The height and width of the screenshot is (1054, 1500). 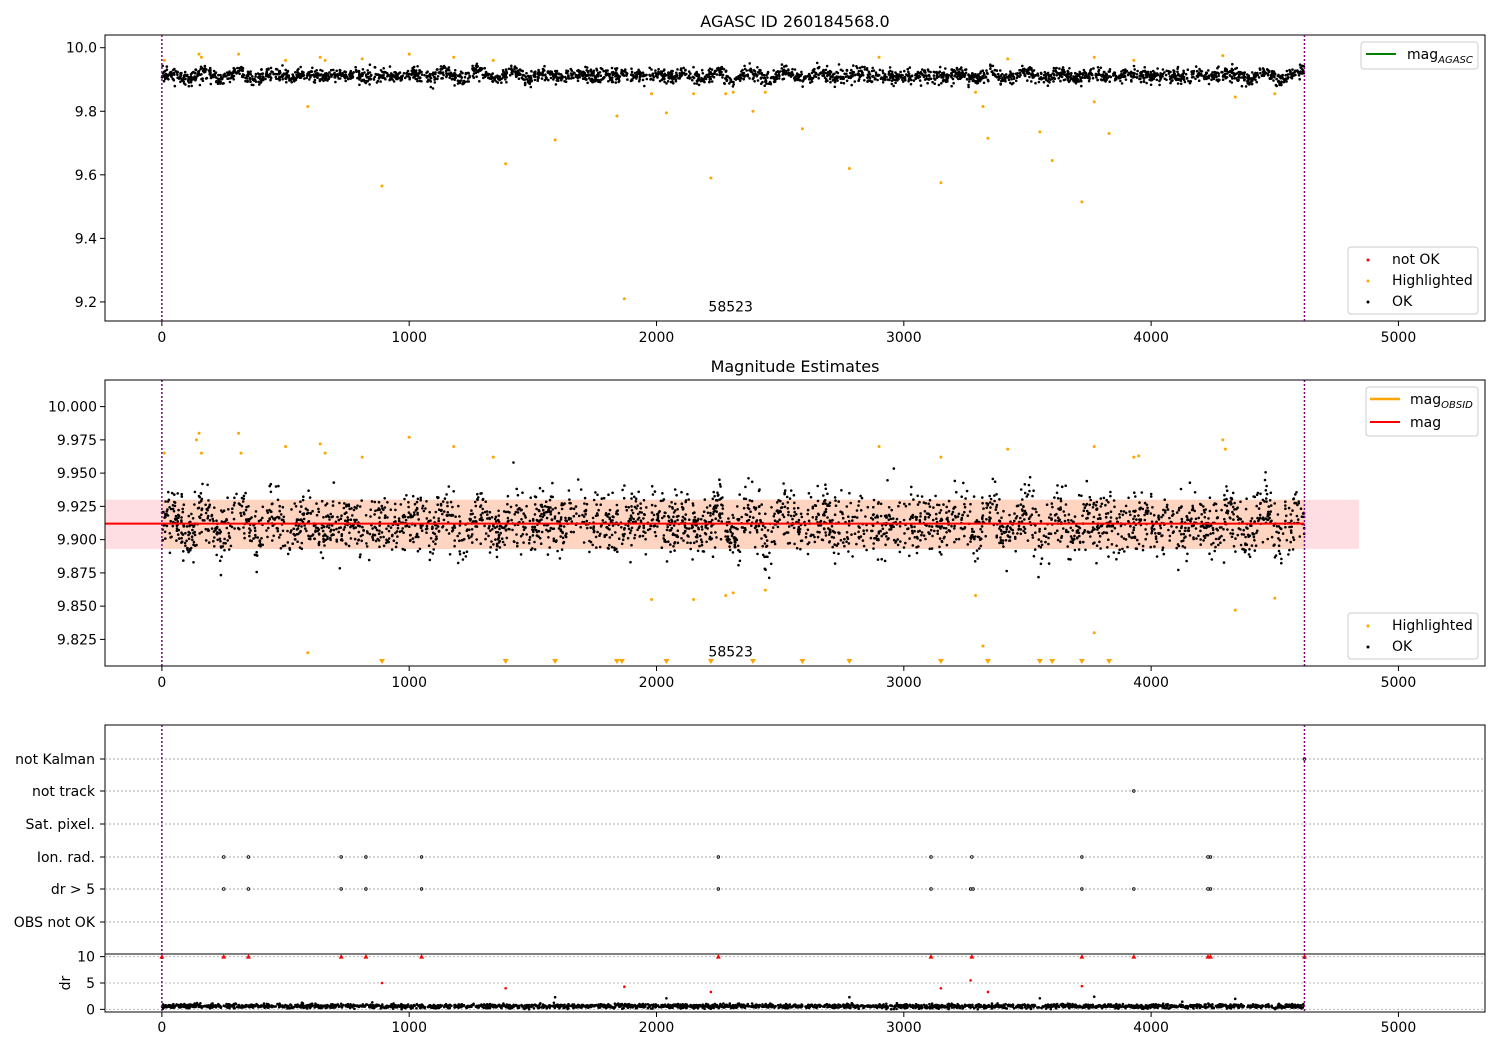 I want to click on x-tick-label: 1000, so click(x=409, y=338).